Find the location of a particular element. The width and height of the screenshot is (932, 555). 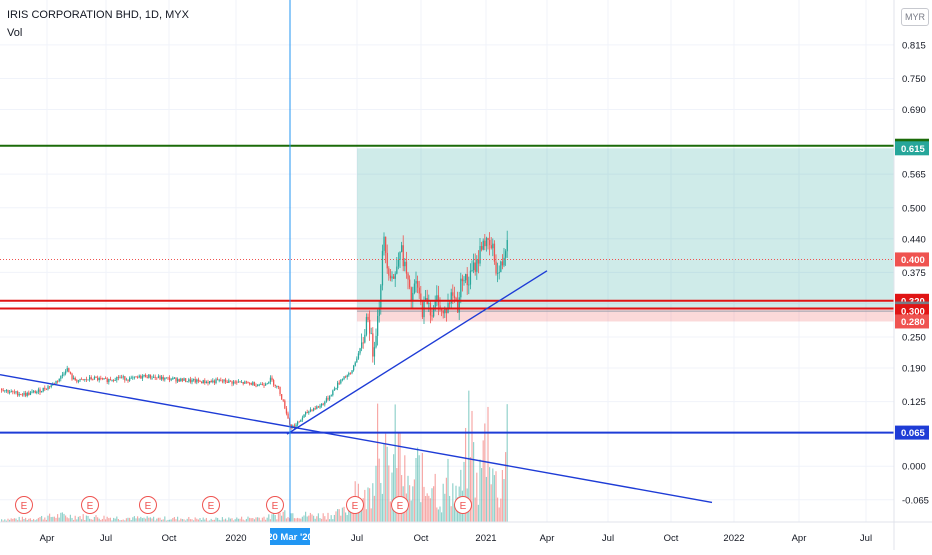

volume-indicator-label: Vol is located at coordinates (15, 33).